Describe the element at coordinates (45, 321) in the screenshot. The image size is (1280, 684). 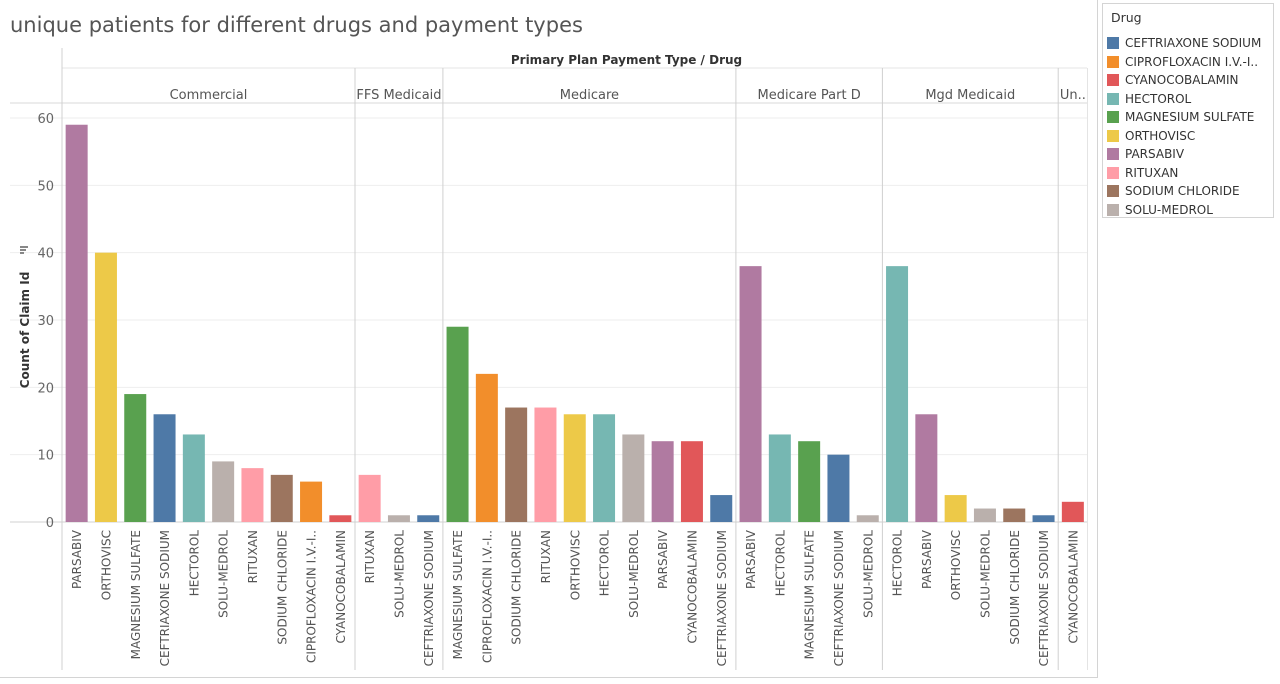
I see `y-tick-label: 30` at that location.